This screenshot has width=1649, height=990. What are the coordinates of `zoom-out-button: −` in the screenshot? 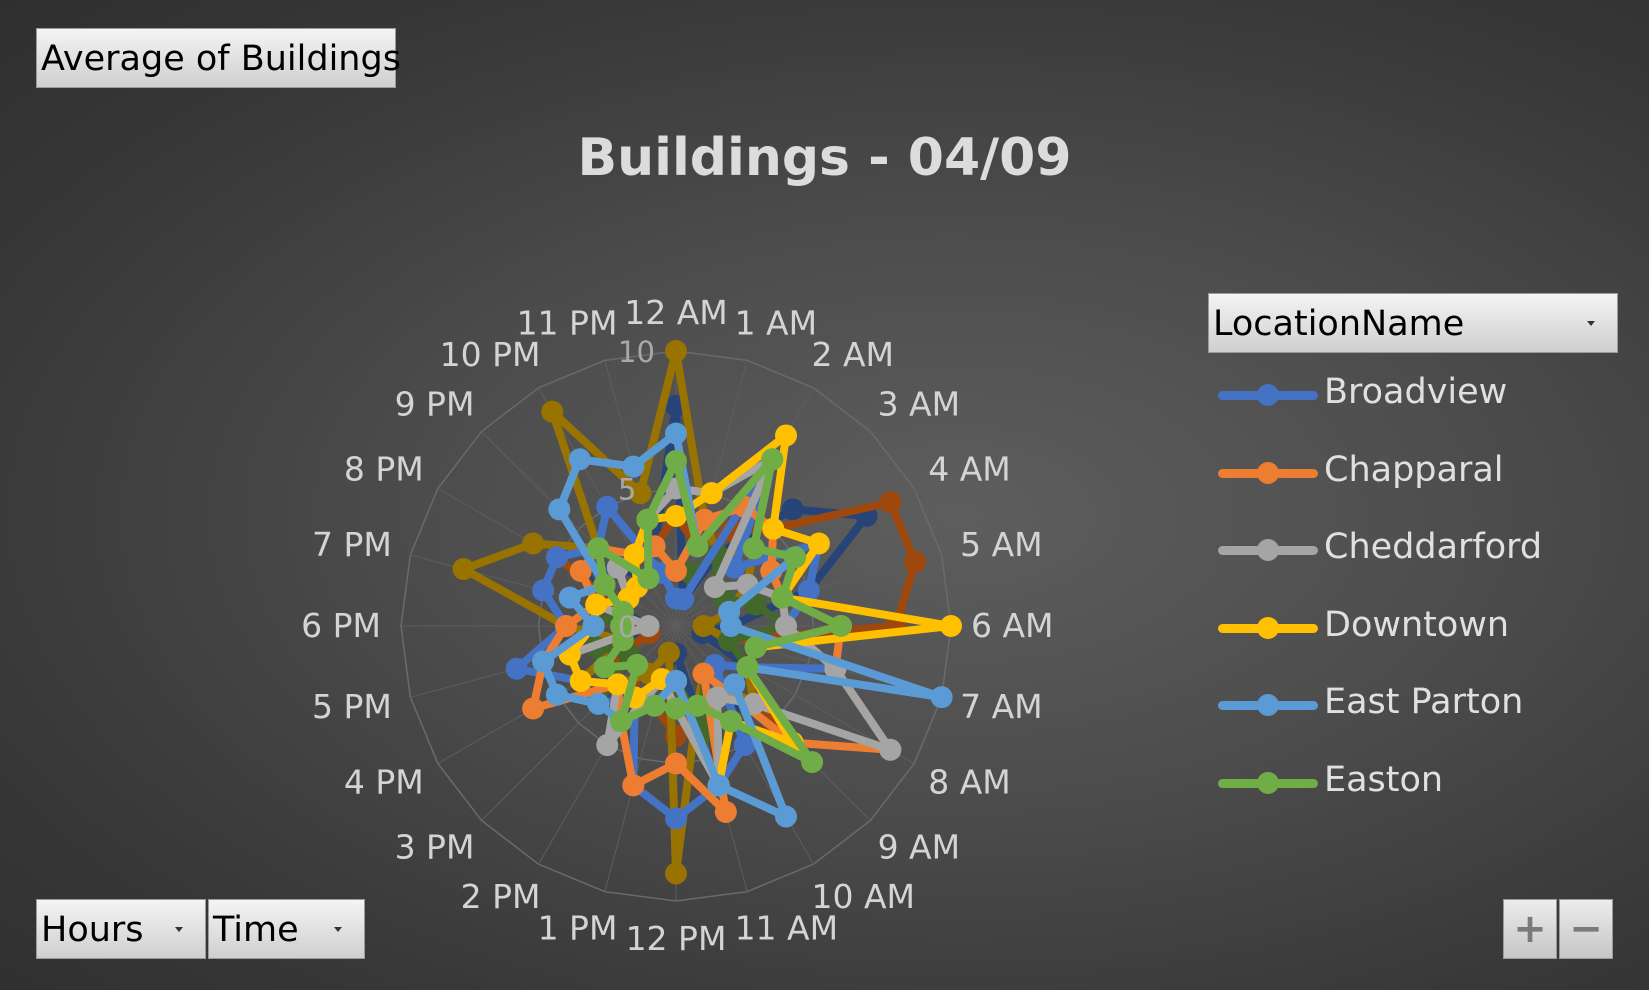 It's located at (1586, 929).